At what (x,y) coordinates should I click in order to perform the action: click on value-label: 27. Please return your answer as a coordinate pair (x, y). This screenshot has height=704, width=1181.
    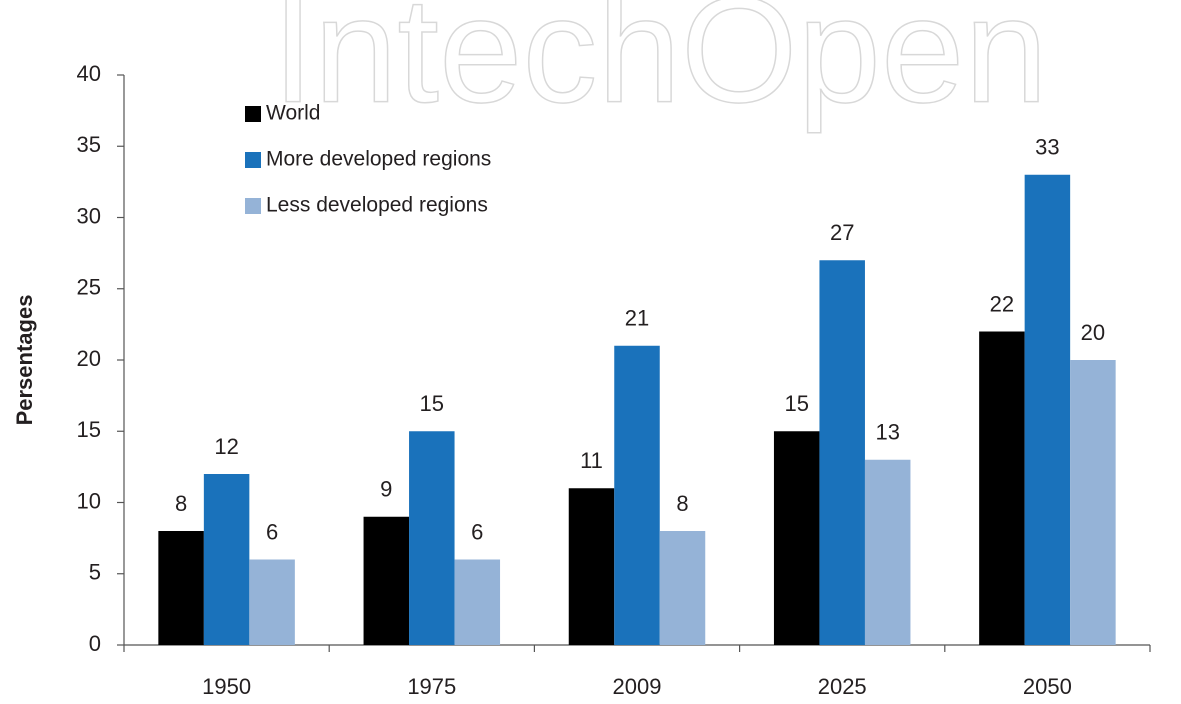
    Looking at the image, I should click on (842, 232).